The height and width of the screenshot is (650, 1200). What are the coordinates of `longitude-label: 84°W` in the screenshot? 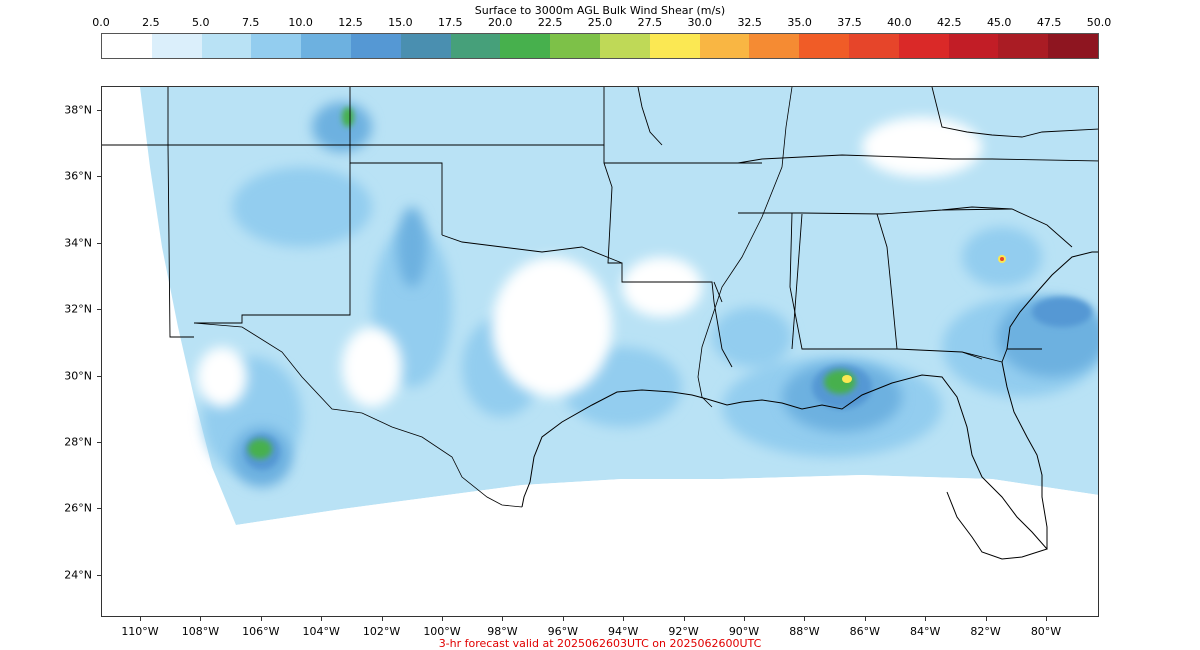 It's located at (925, 631).